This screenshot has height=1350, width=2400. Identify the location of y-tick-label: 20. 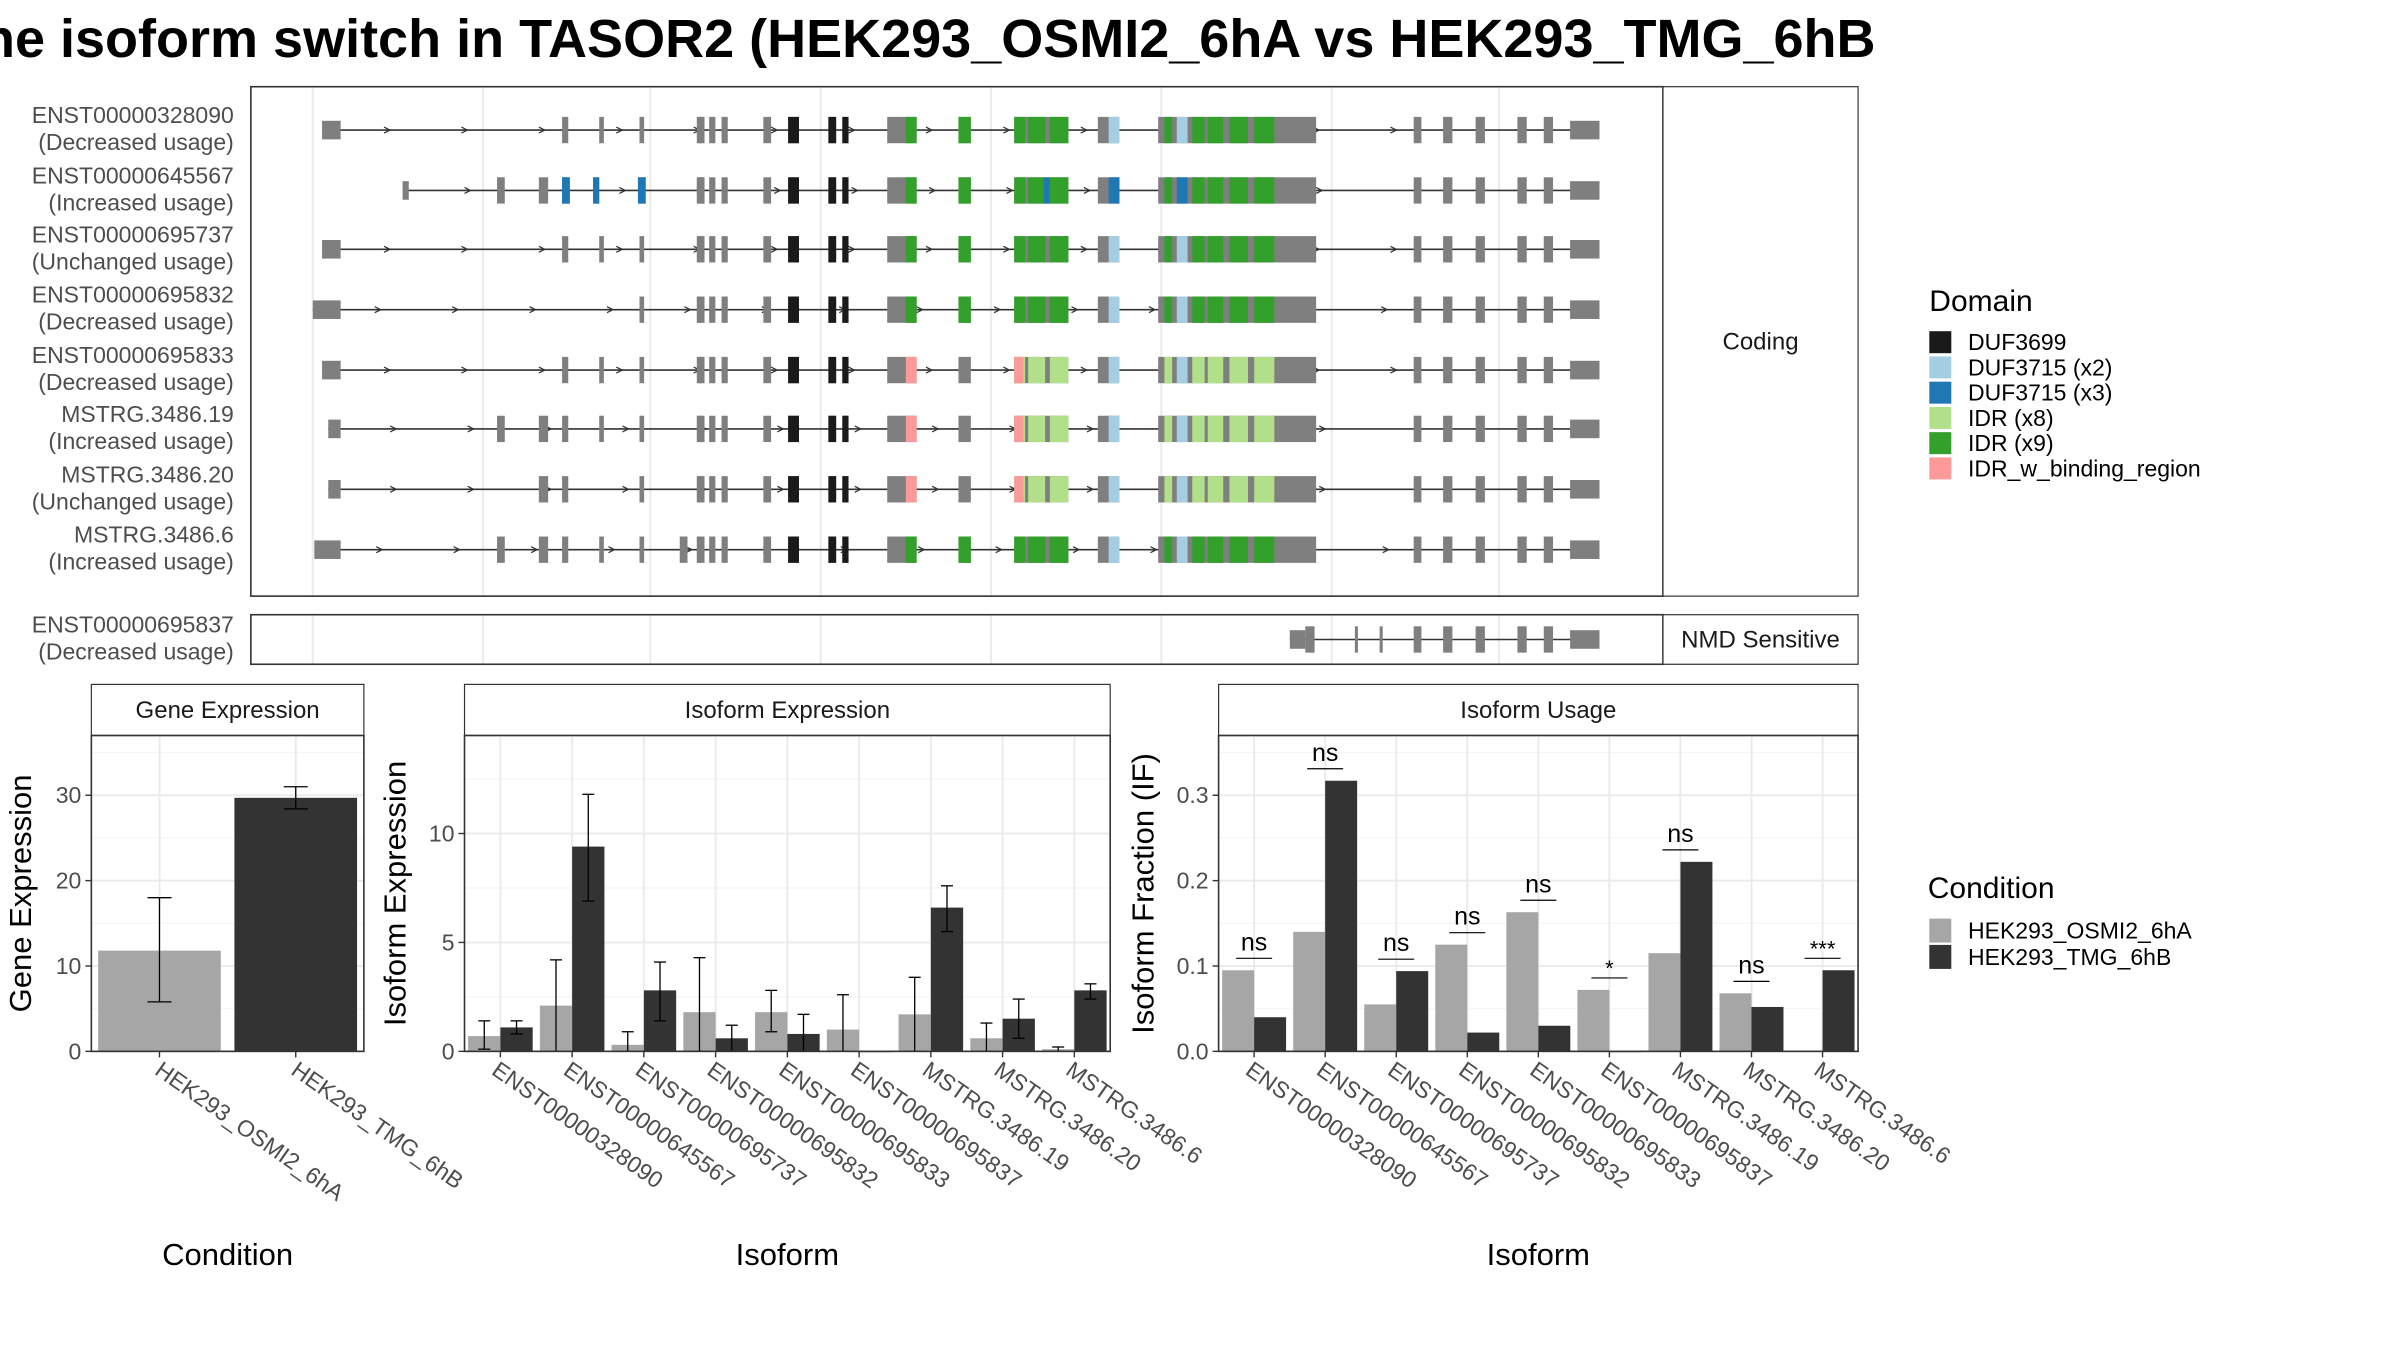
(69, 881).